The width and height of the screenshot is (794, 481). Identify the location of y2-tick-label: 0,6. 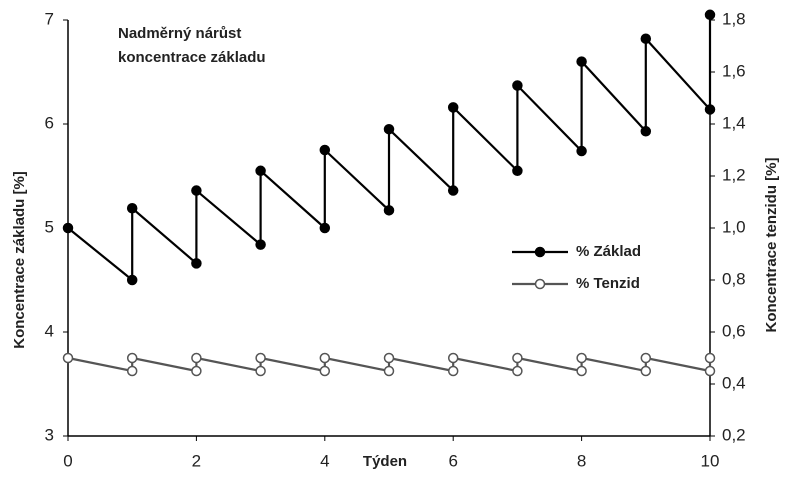
(734, 330).